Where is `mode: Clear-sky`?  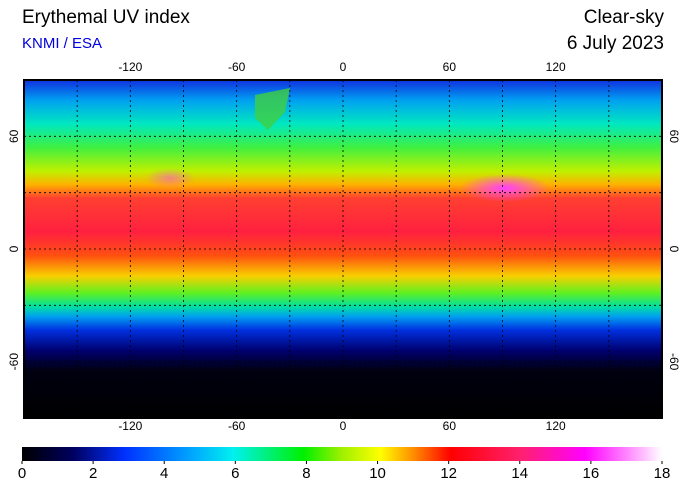 mode: Clear-sky is located at coordinates (624, 17).